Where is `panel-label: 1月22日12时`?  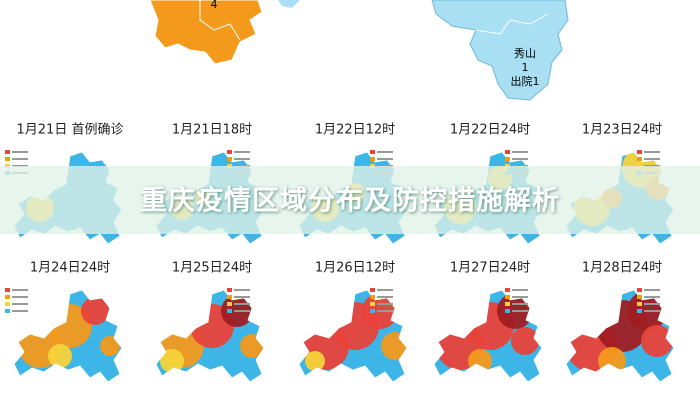
panel-label: 1月22日12时 is located at coordinates (355, 130).